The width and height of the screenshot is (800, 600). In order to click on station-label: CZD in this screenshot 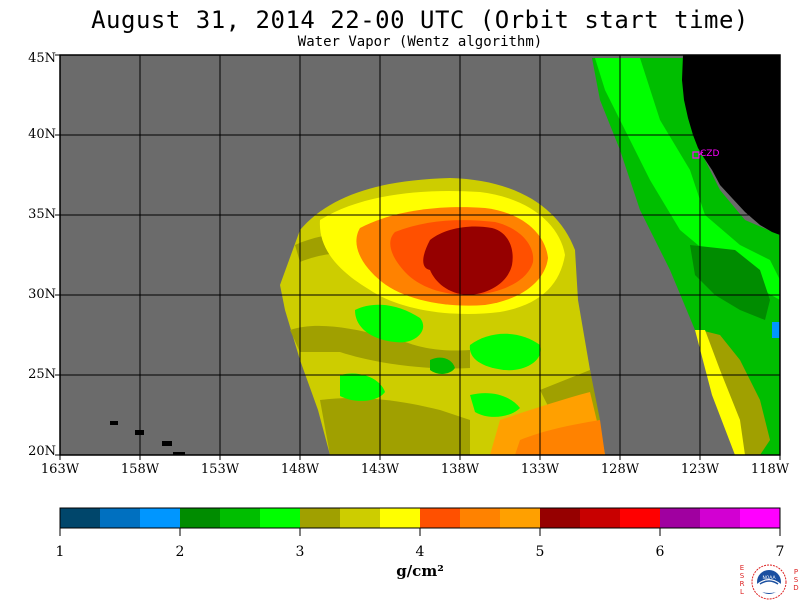, I will do `click(709, 154)`.